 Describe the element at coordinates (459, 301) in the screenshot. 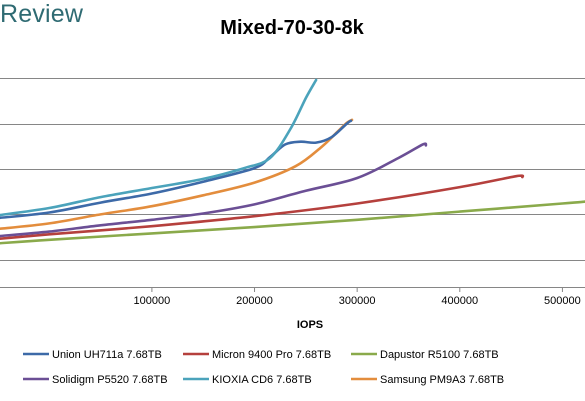

I see `x-tick-label: 400000` at that location.